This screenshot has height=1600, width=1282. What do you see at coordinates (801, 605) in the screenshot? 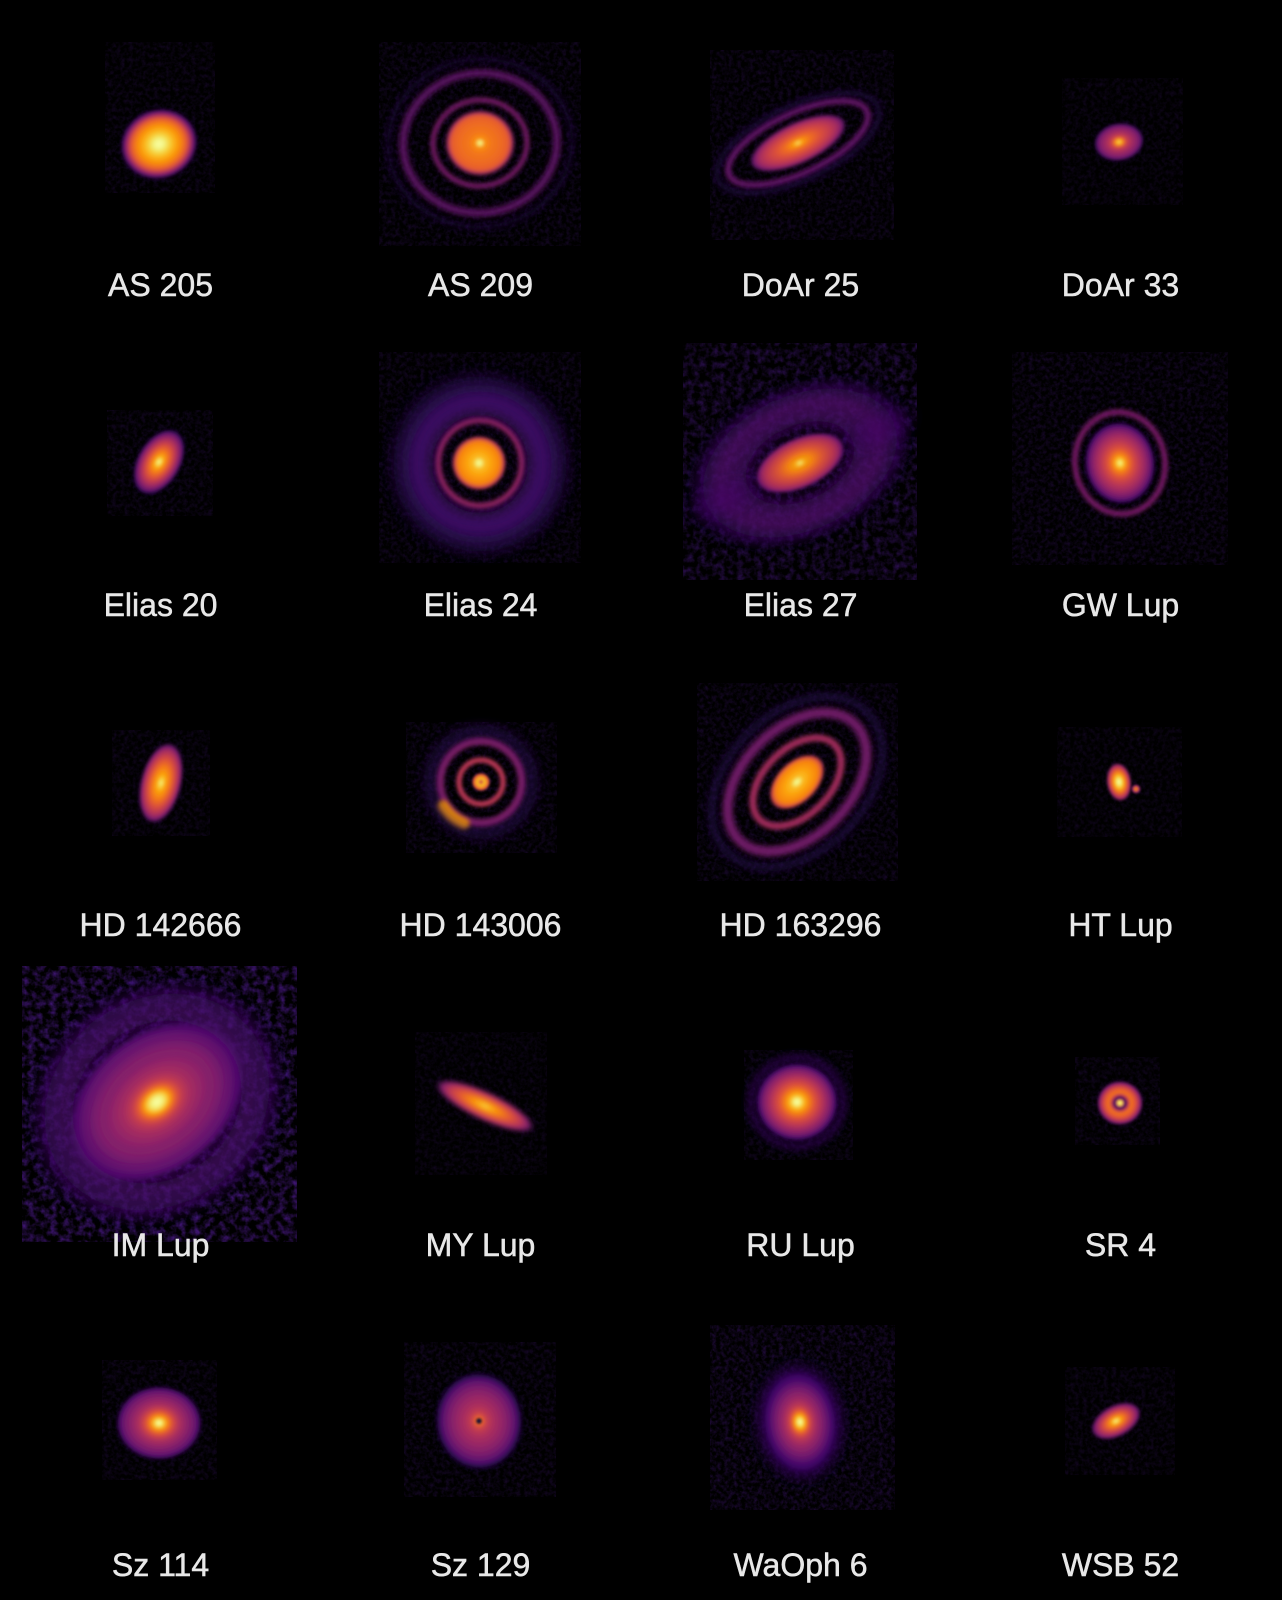
I see `svg-text: Elias 27` at bounding box center [801, 605].